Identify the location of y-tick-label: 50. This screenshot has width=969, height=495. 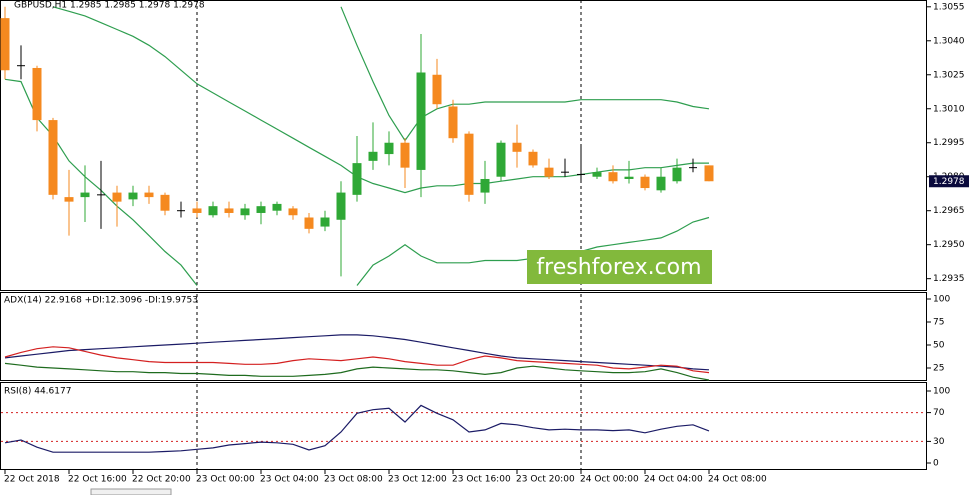
(939, 346).